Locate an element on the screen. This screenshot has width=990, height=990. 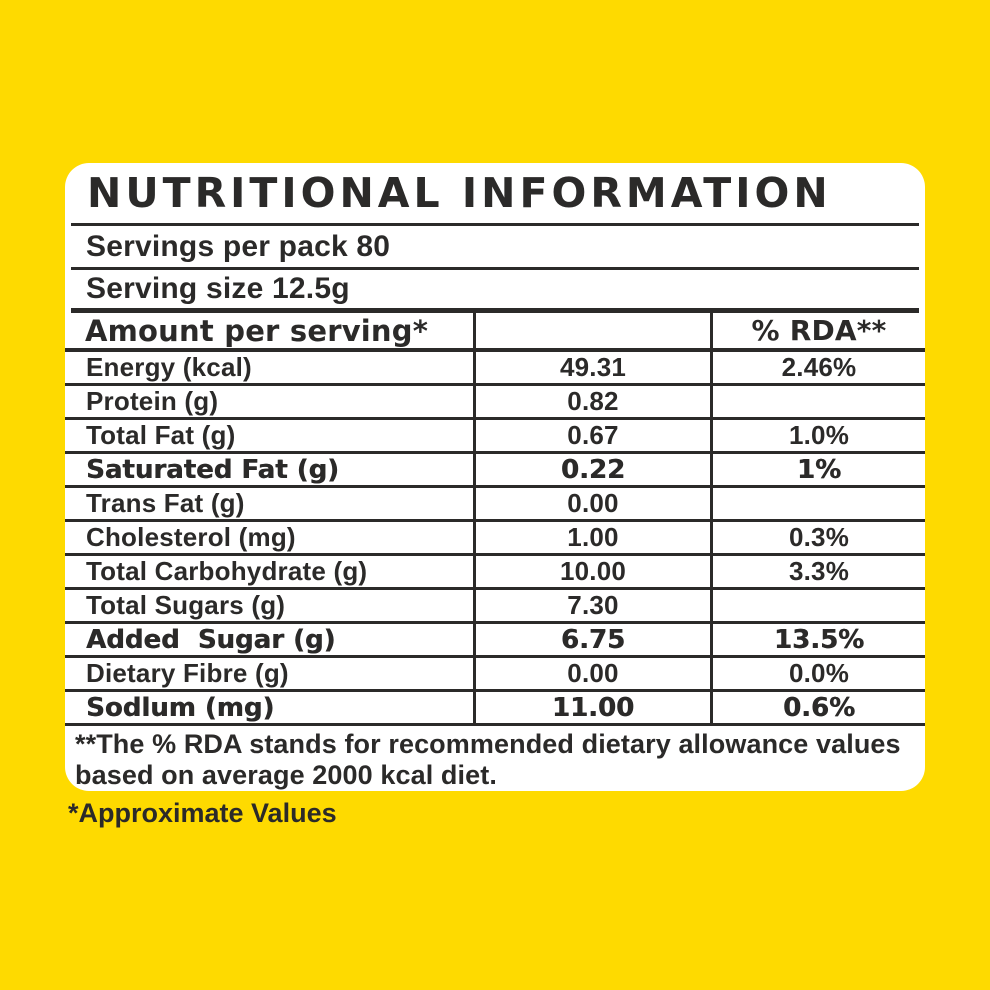
table-row-total-fat: Total Fat (g) 0.67 1.0% is located at coordinates (495, 434).